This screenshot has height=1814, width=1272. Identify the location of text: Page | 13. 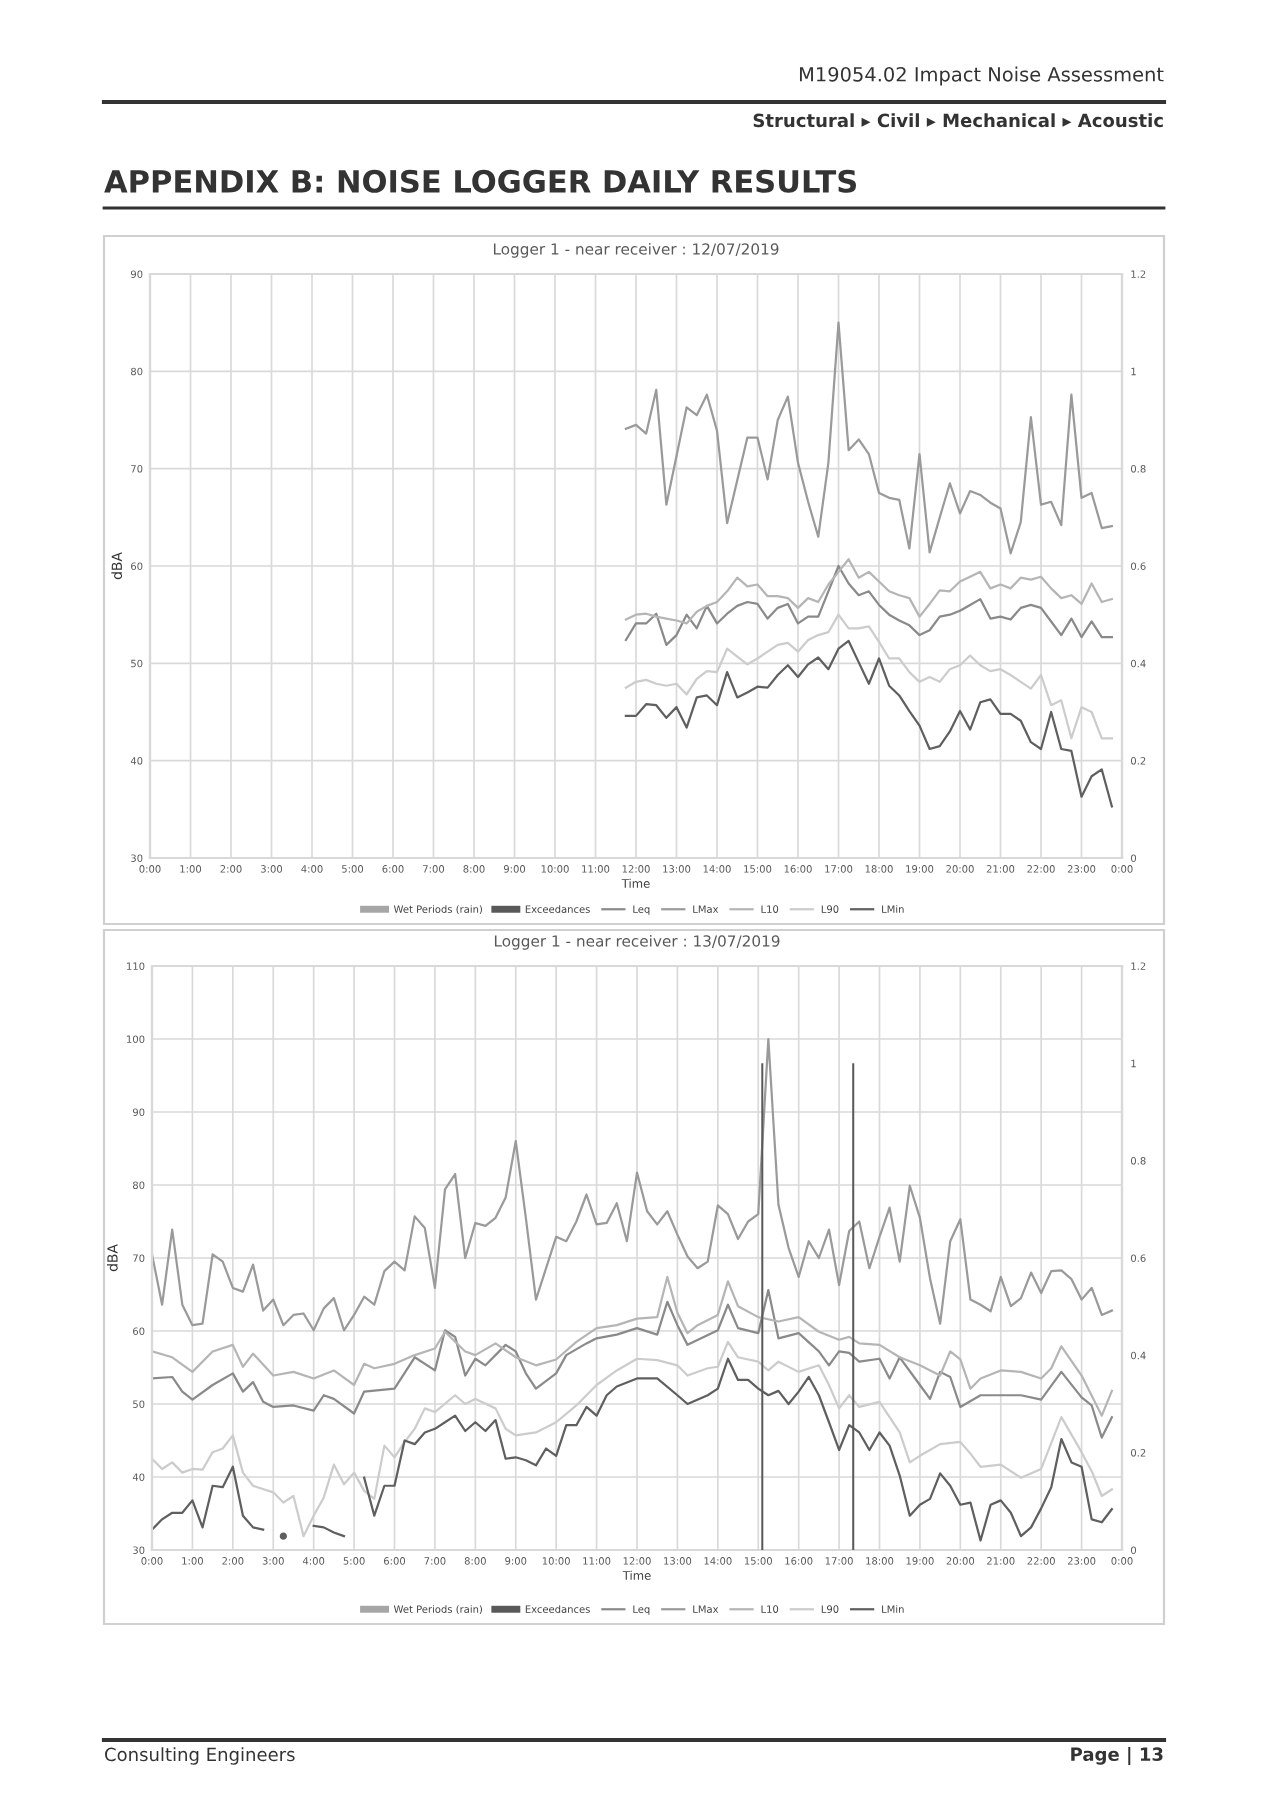
(1117, 1756).